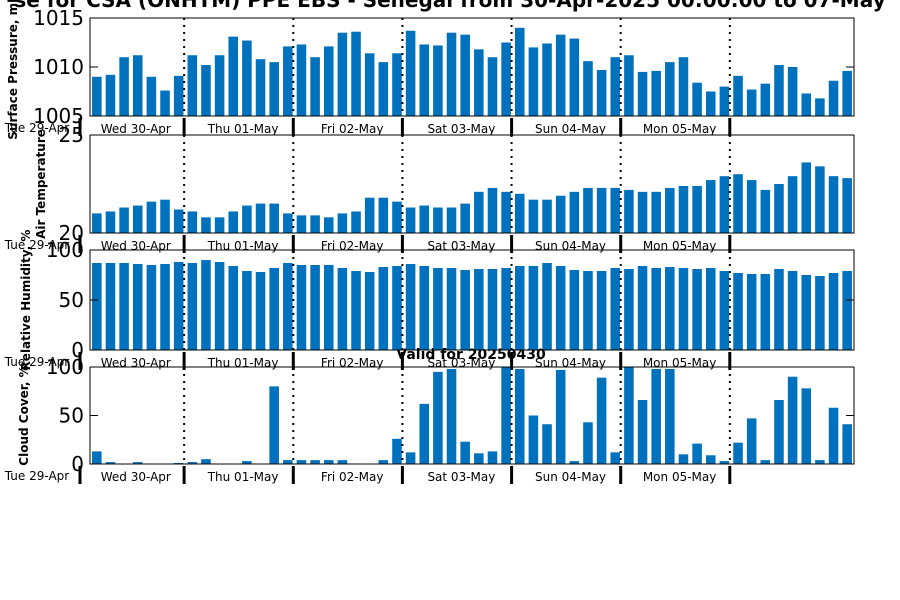 Image resolution: width=900 pixels, height=600 pixels. Describe the element at coordinates (71, 300) in the screenshot. I see `y-tick-label: 50` at that location.